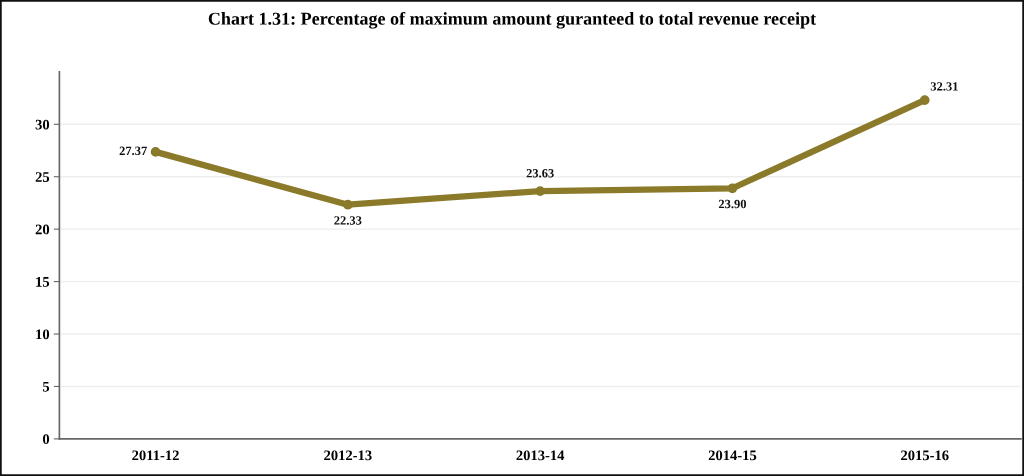 This screenshot has width=1024, height=476. I want to click on x-tick-label: 2015-16, so click(925, 455).